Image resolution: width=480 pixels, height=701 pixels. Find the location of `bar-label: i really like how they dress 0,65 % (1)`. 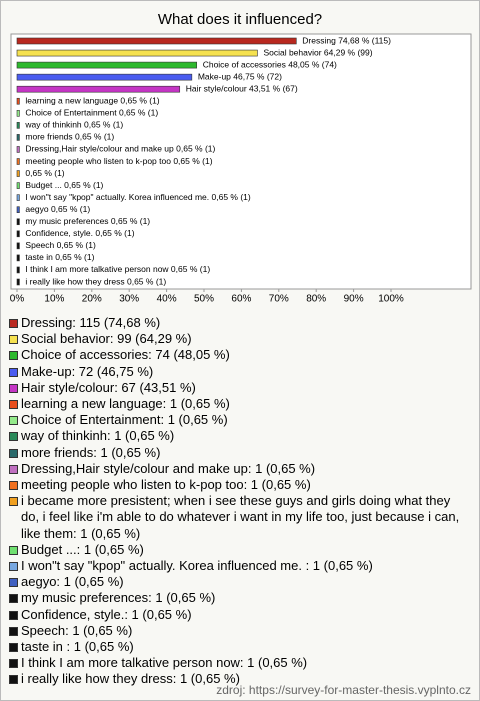

bar-label: i really like how they dress 0,65 % (1) is located at coordinates (95, 281).